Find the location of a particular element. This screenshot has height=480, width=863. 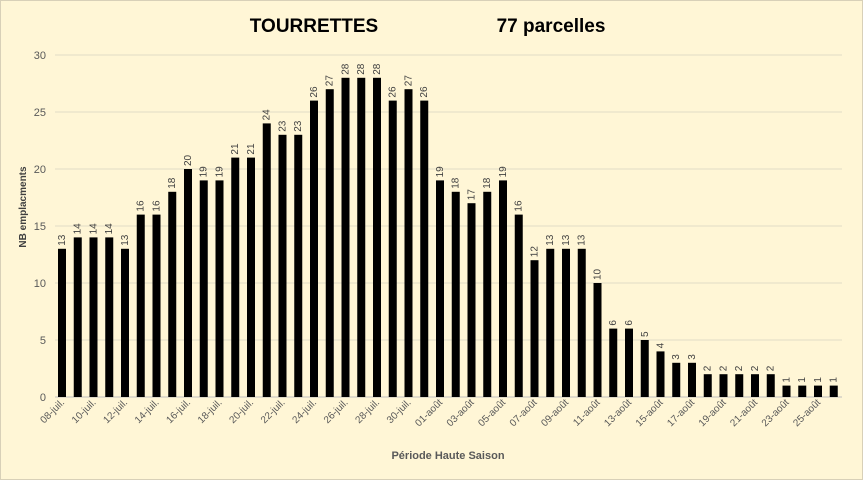

x-tick-label: 12-juil. is located at coordinates (116, 411).